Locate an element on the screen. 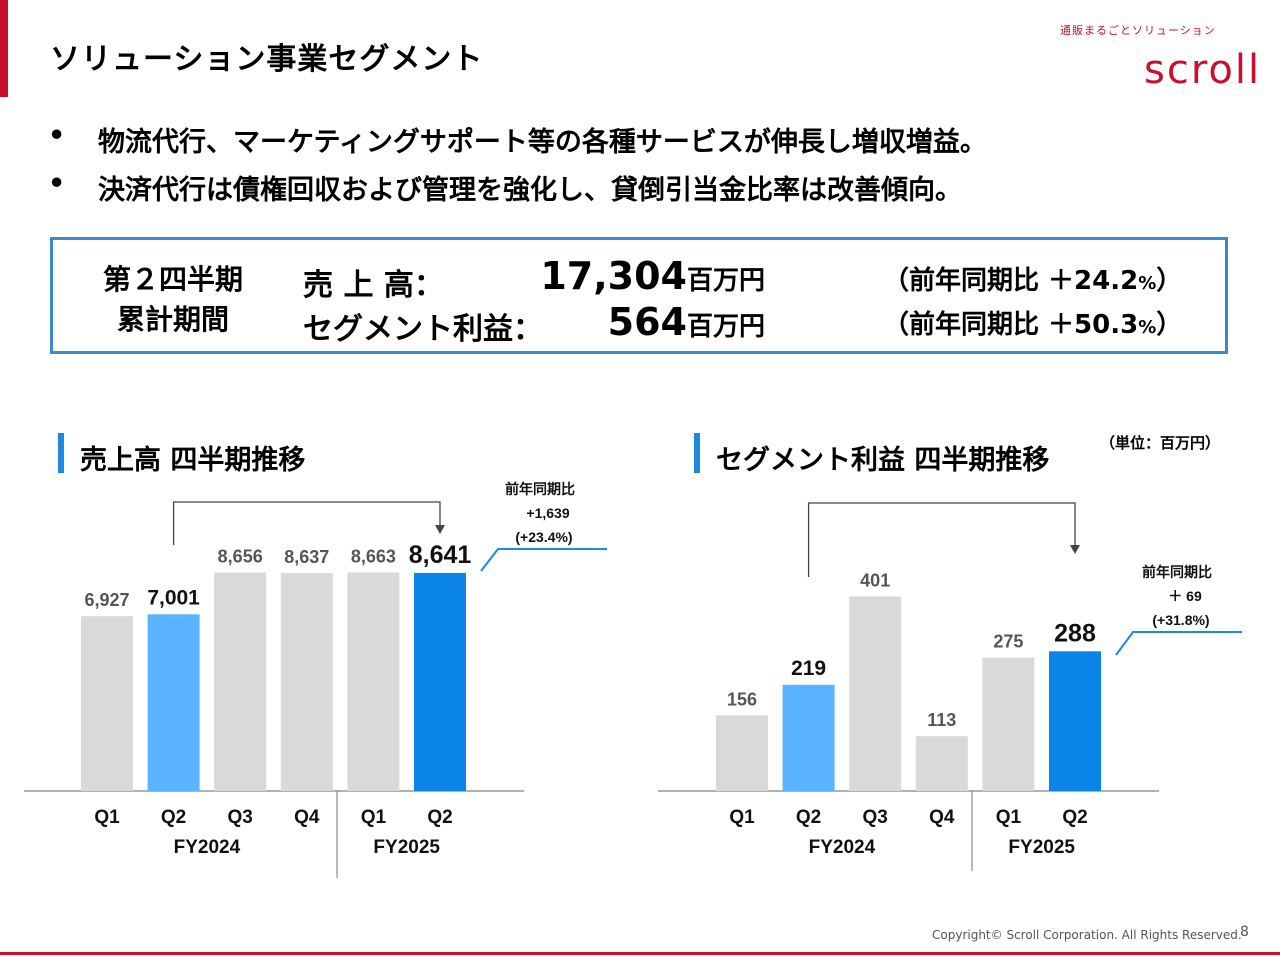 The height and width of the screenshot is (960, 1280). profit-unit: 百万円 is located at coordinates (725, 327).